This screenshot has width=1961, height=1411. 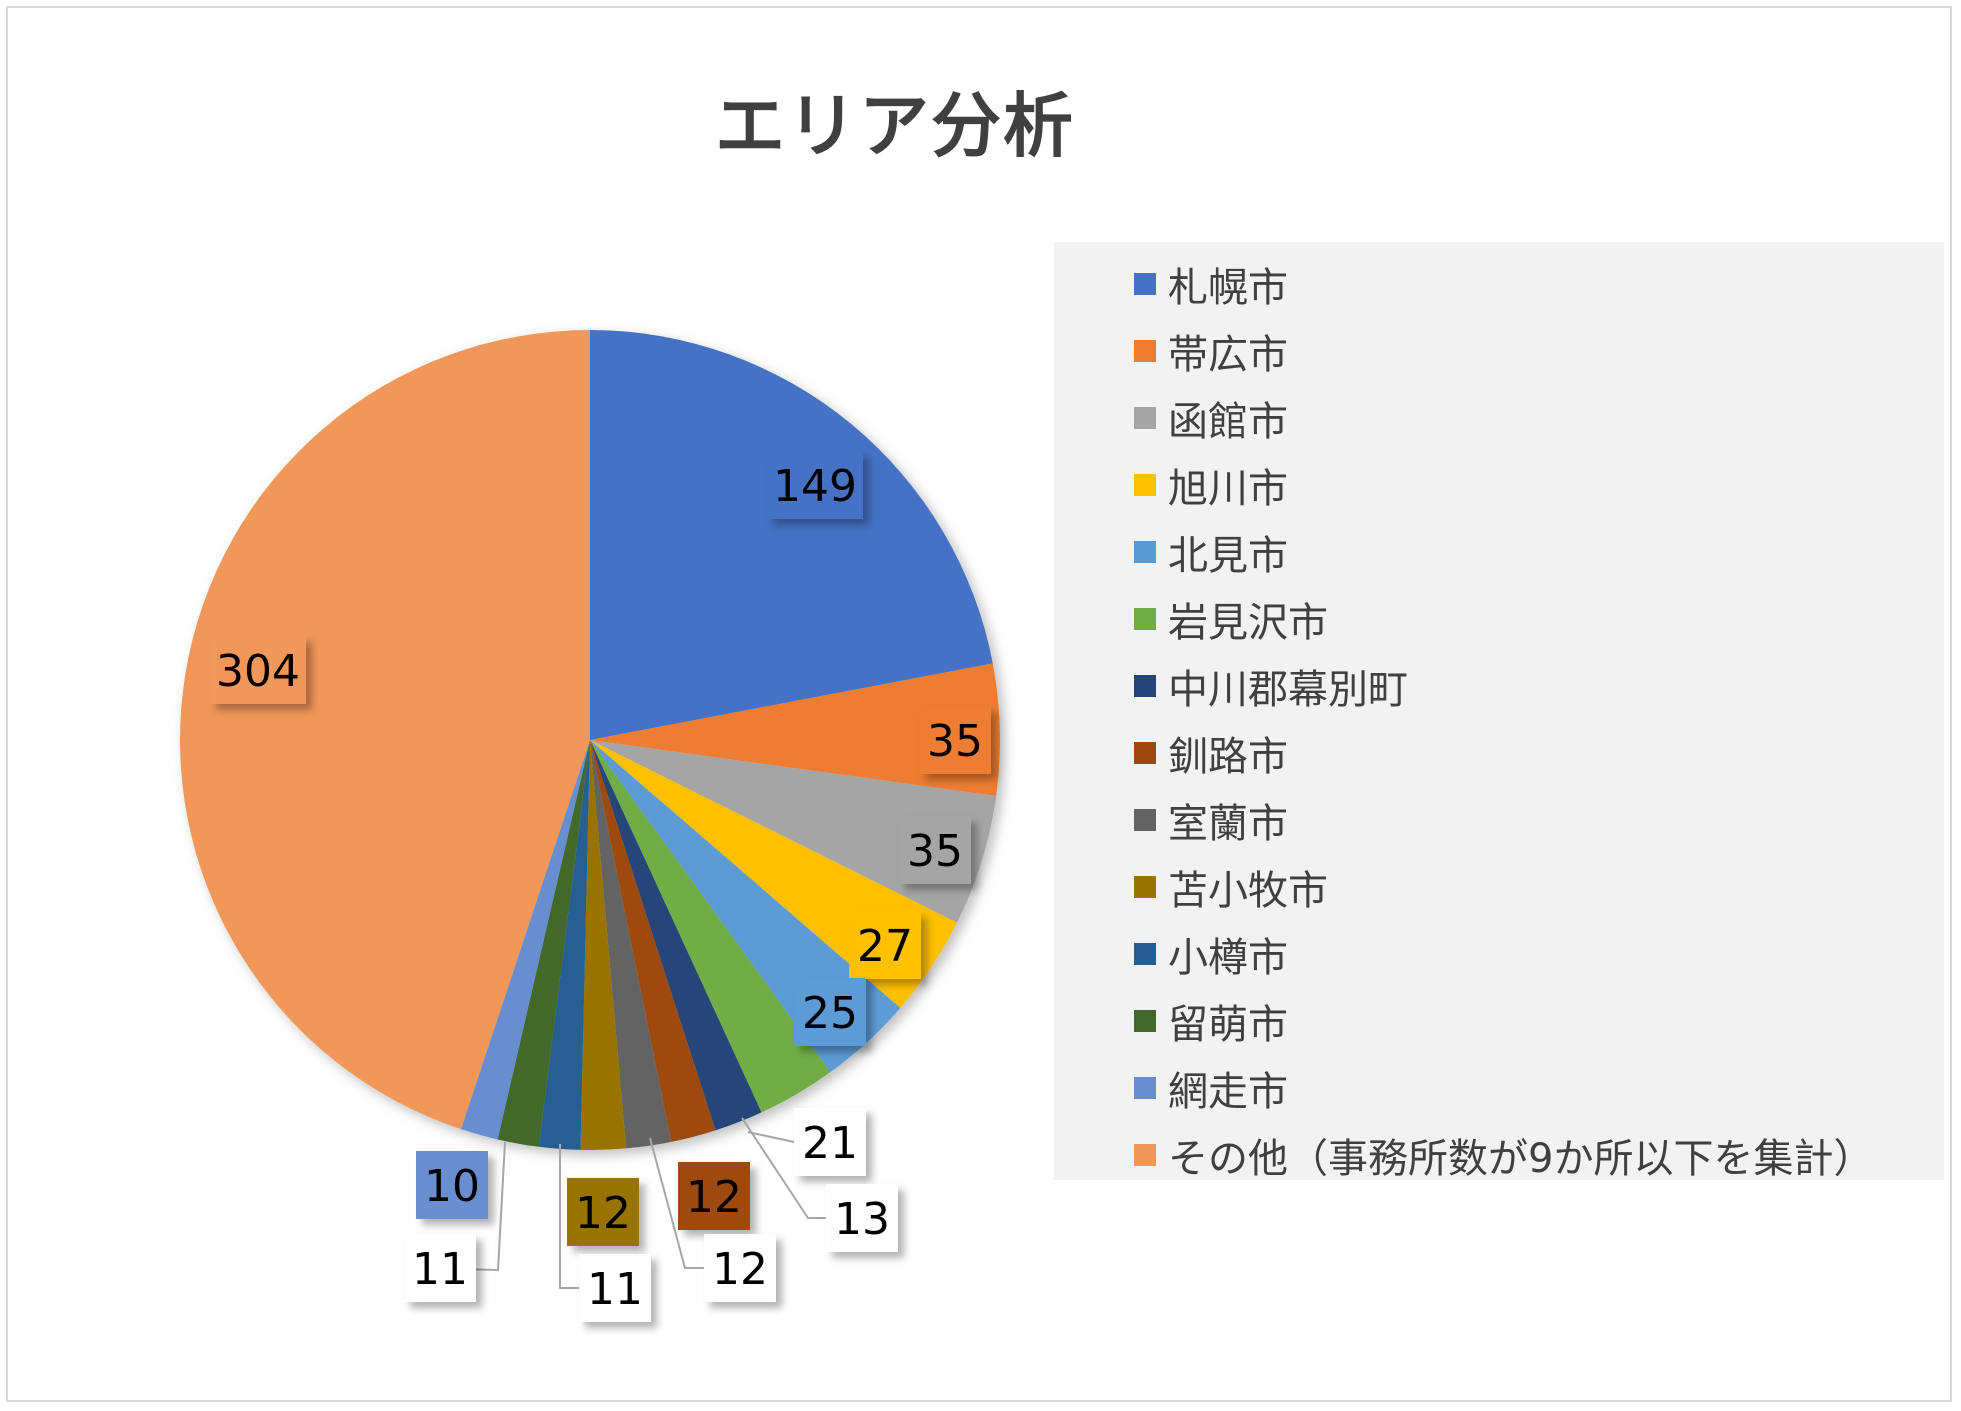 I want to click on legend-label: 北見市, so click(x=1228, y=556).